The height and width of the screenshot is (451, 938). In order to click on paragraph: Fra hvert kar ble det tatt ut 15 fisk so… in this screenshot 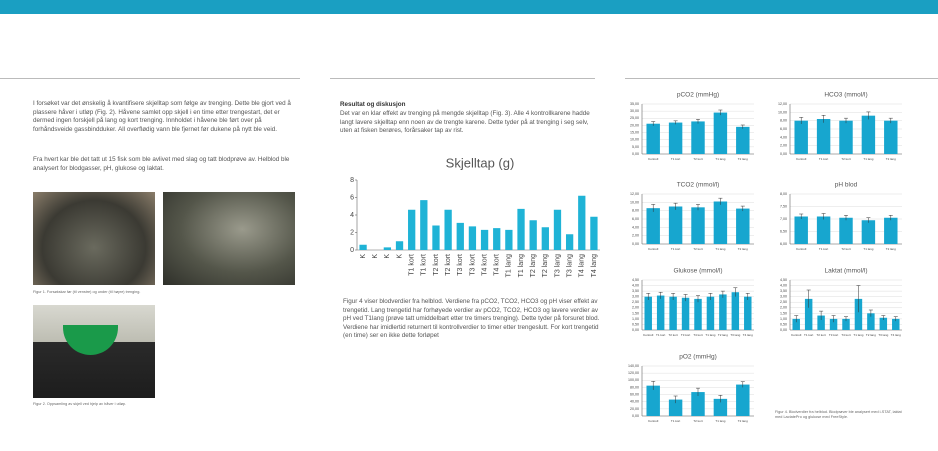, I will do `click(161, 164)`.